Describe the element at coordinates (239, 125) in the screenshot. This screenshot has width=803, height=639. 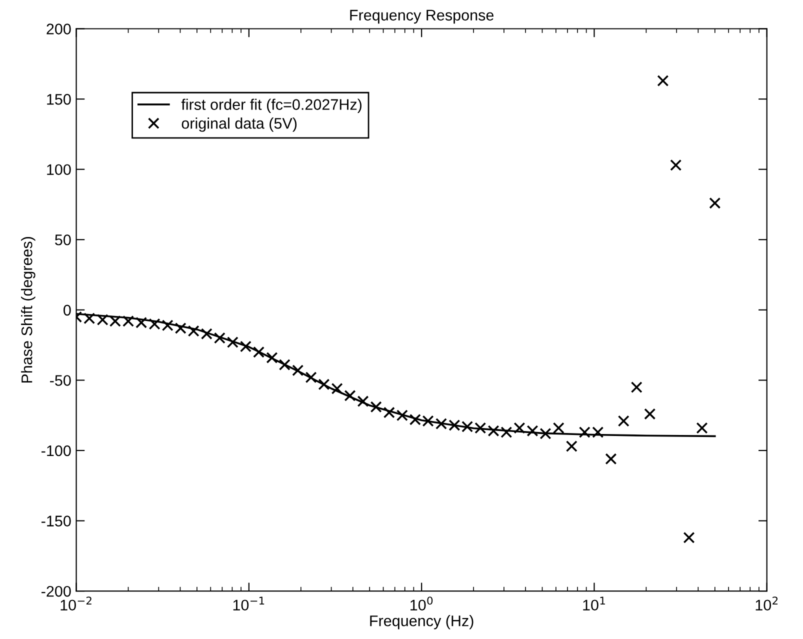
I see `legend-label: original data (5V)` at that location.